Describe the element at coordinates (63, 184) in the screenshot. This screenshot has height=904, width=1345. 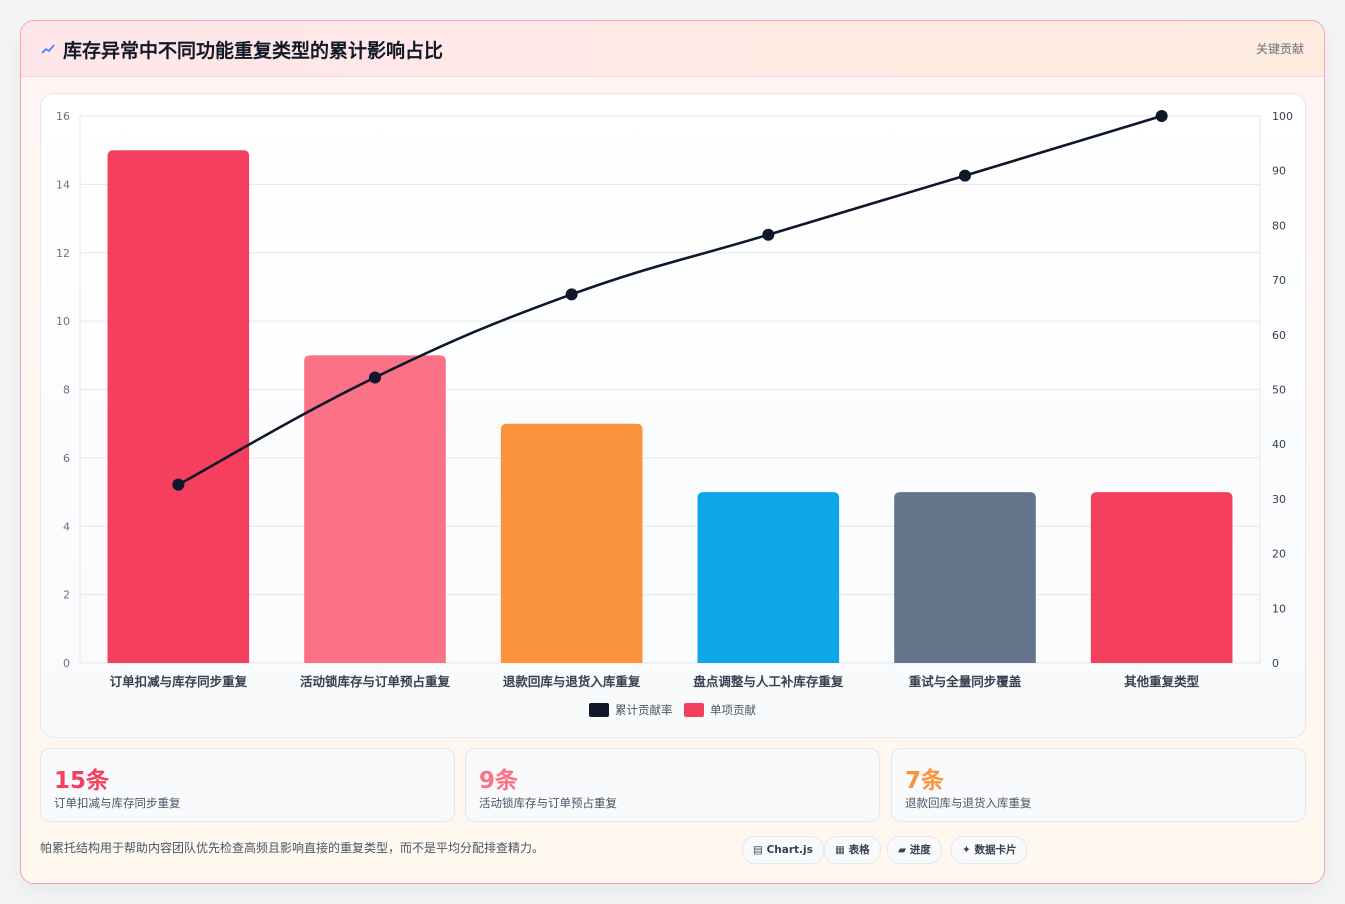
I see `y-left-tick-label: 14` at that location.